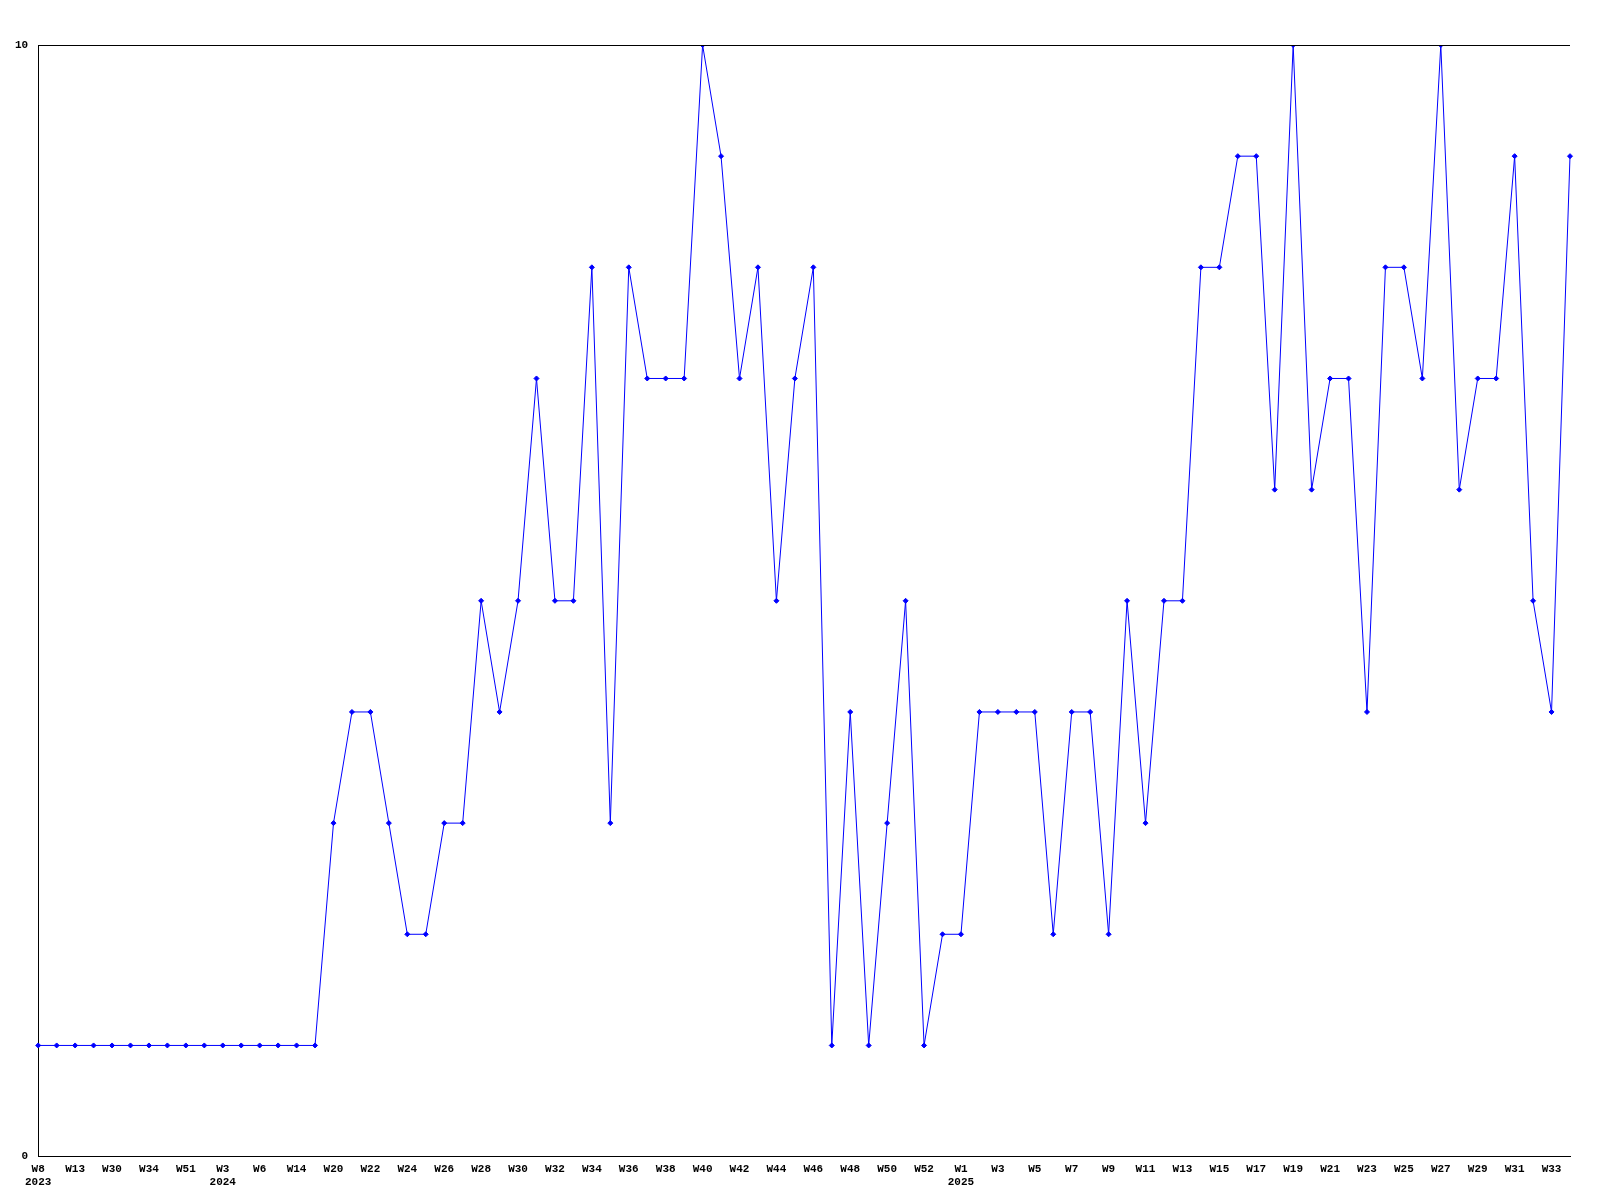 This screenshot has height=1200, width=1600. Describe the element at coordinates (1219, 1168) in the screenshot. I see `x-tick-label: W15` at that location.